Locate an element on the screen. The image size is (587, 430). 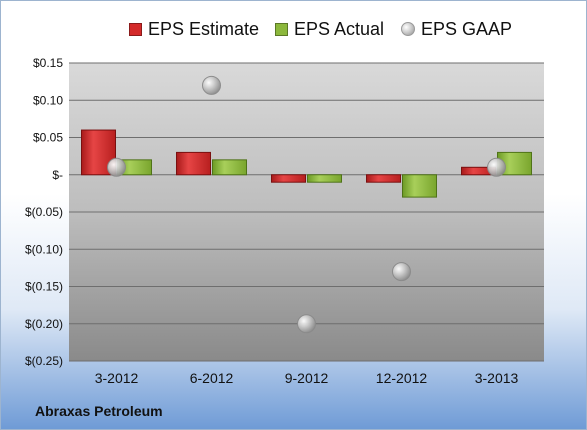
y-tick-label: $(0.15) is located at coordinates (44, 287).